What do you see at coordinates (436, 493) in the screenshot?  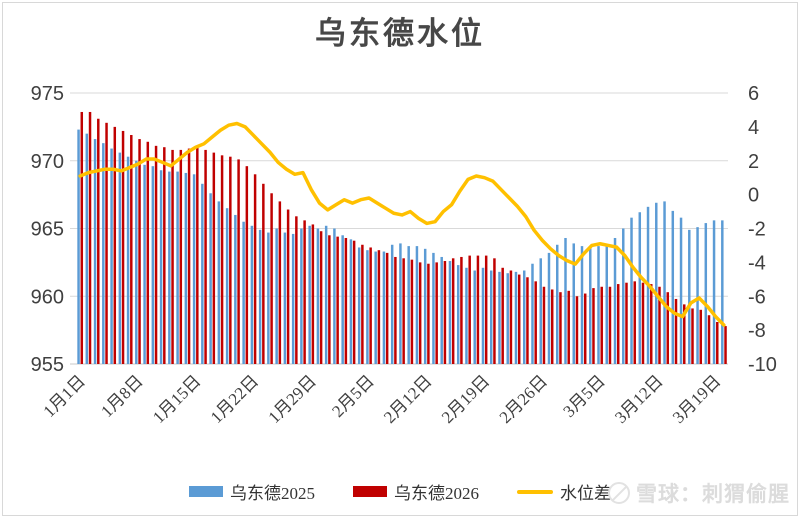 I see `legend-label-2026: 乌东德2026` at bounding box center [436, 493].